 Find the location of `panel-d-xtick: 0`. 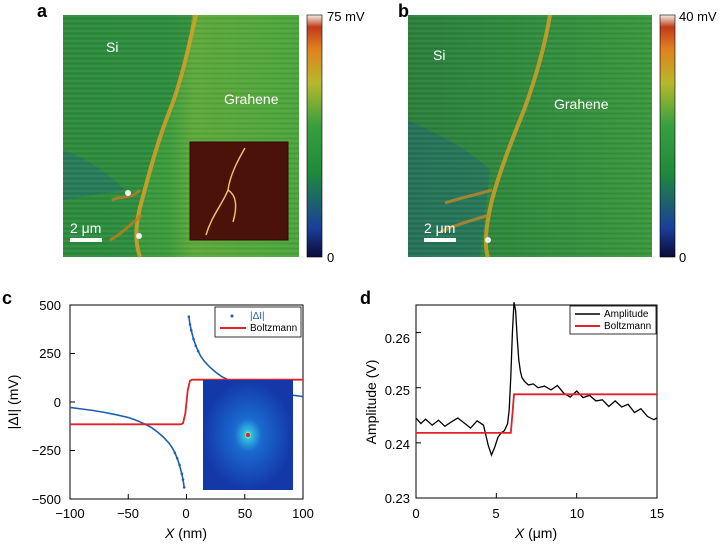

panel-d-xtick: 0 is located at coordinates (415, 513).